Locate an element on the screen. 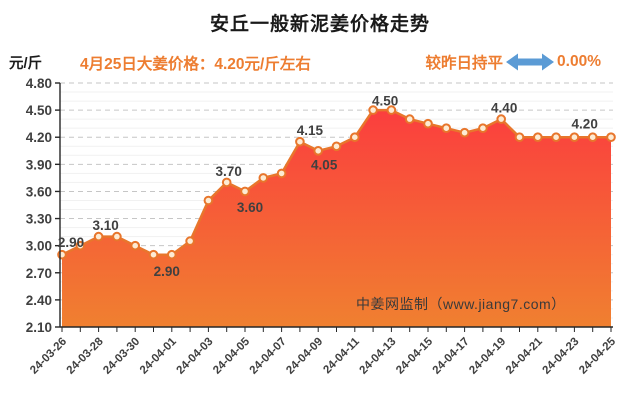  trend-label: 较昨日持平 is located at coordinates (464, 63).